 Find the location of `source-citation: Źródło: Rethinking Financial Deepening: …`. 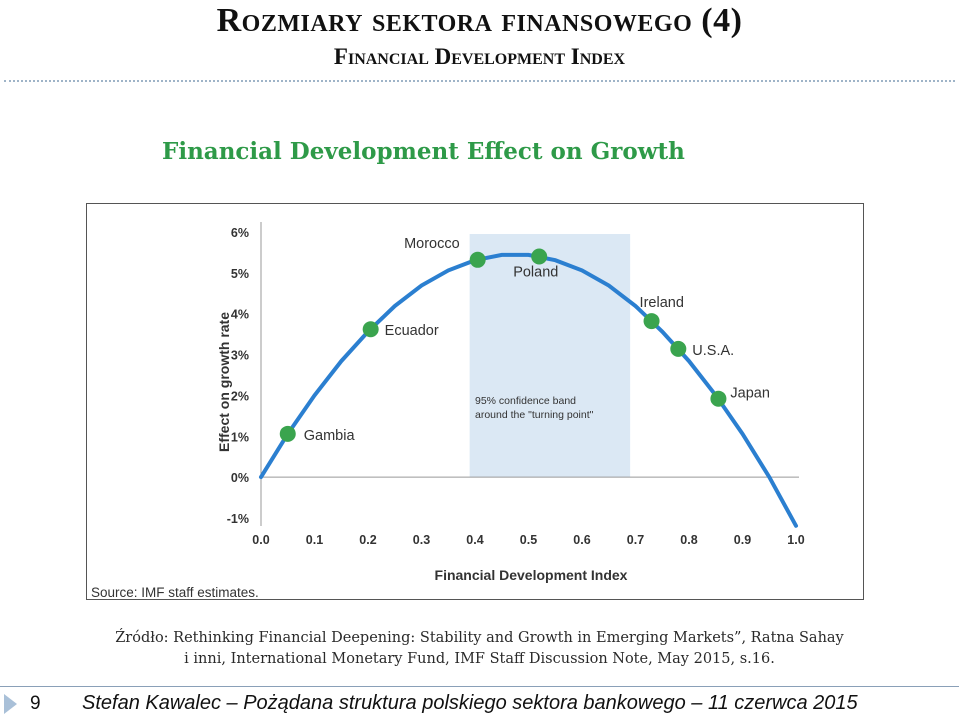

source-citation: Źródło: Rethinking Financial Deepening: … is located at coordinates (479, 649).